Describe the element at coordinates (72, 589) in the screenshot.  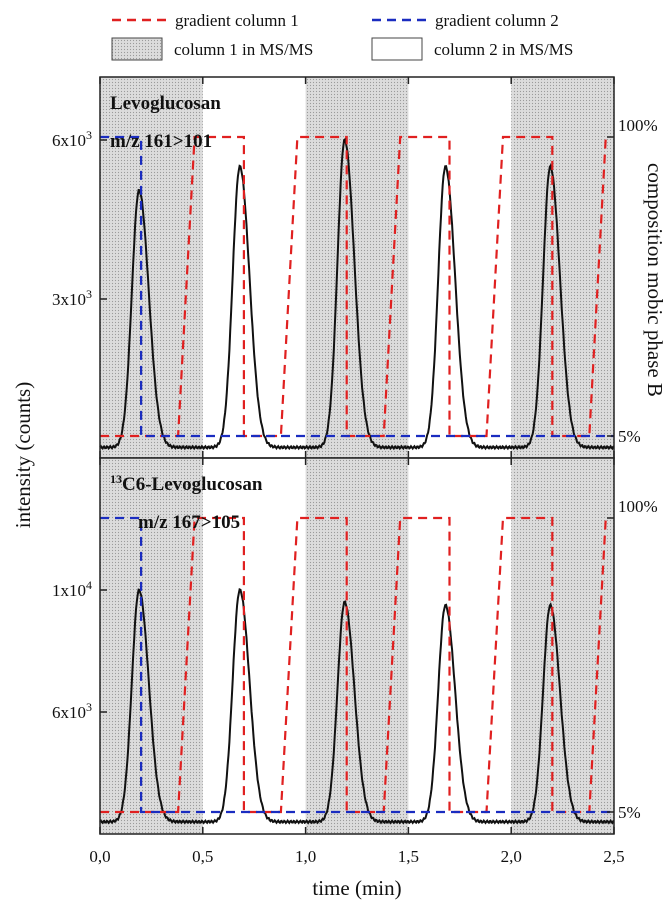
I see `y-tick-label-bottom-1: 1x10⁴` at that location.